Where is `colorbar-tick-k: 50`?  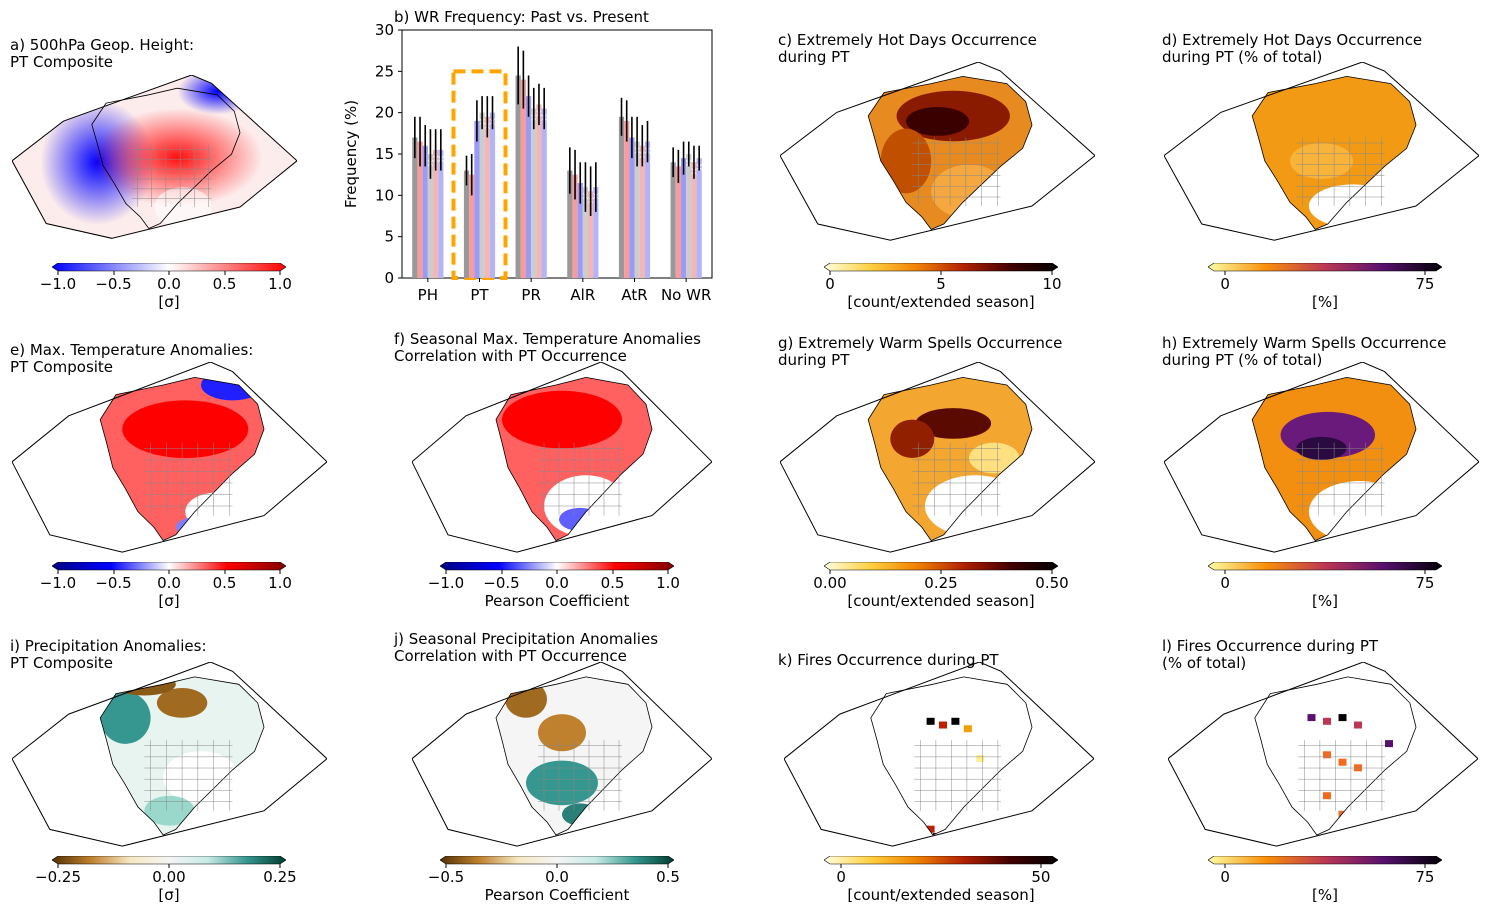 colorbar-tick-k: 50 is located at coordinates (1041, 877).